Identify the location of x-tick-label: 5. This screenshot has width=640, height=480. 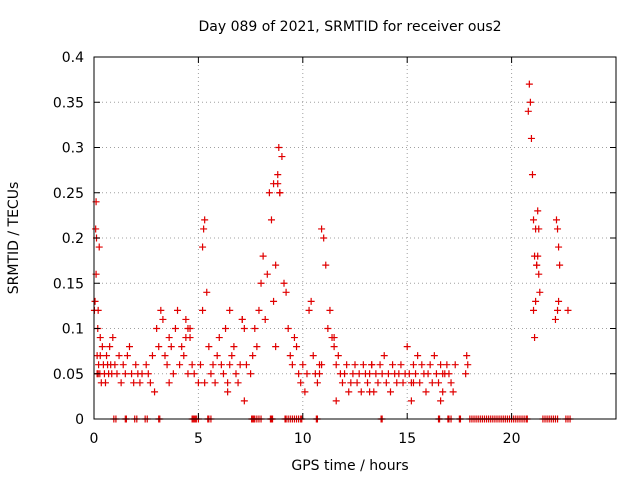
(198, 439).